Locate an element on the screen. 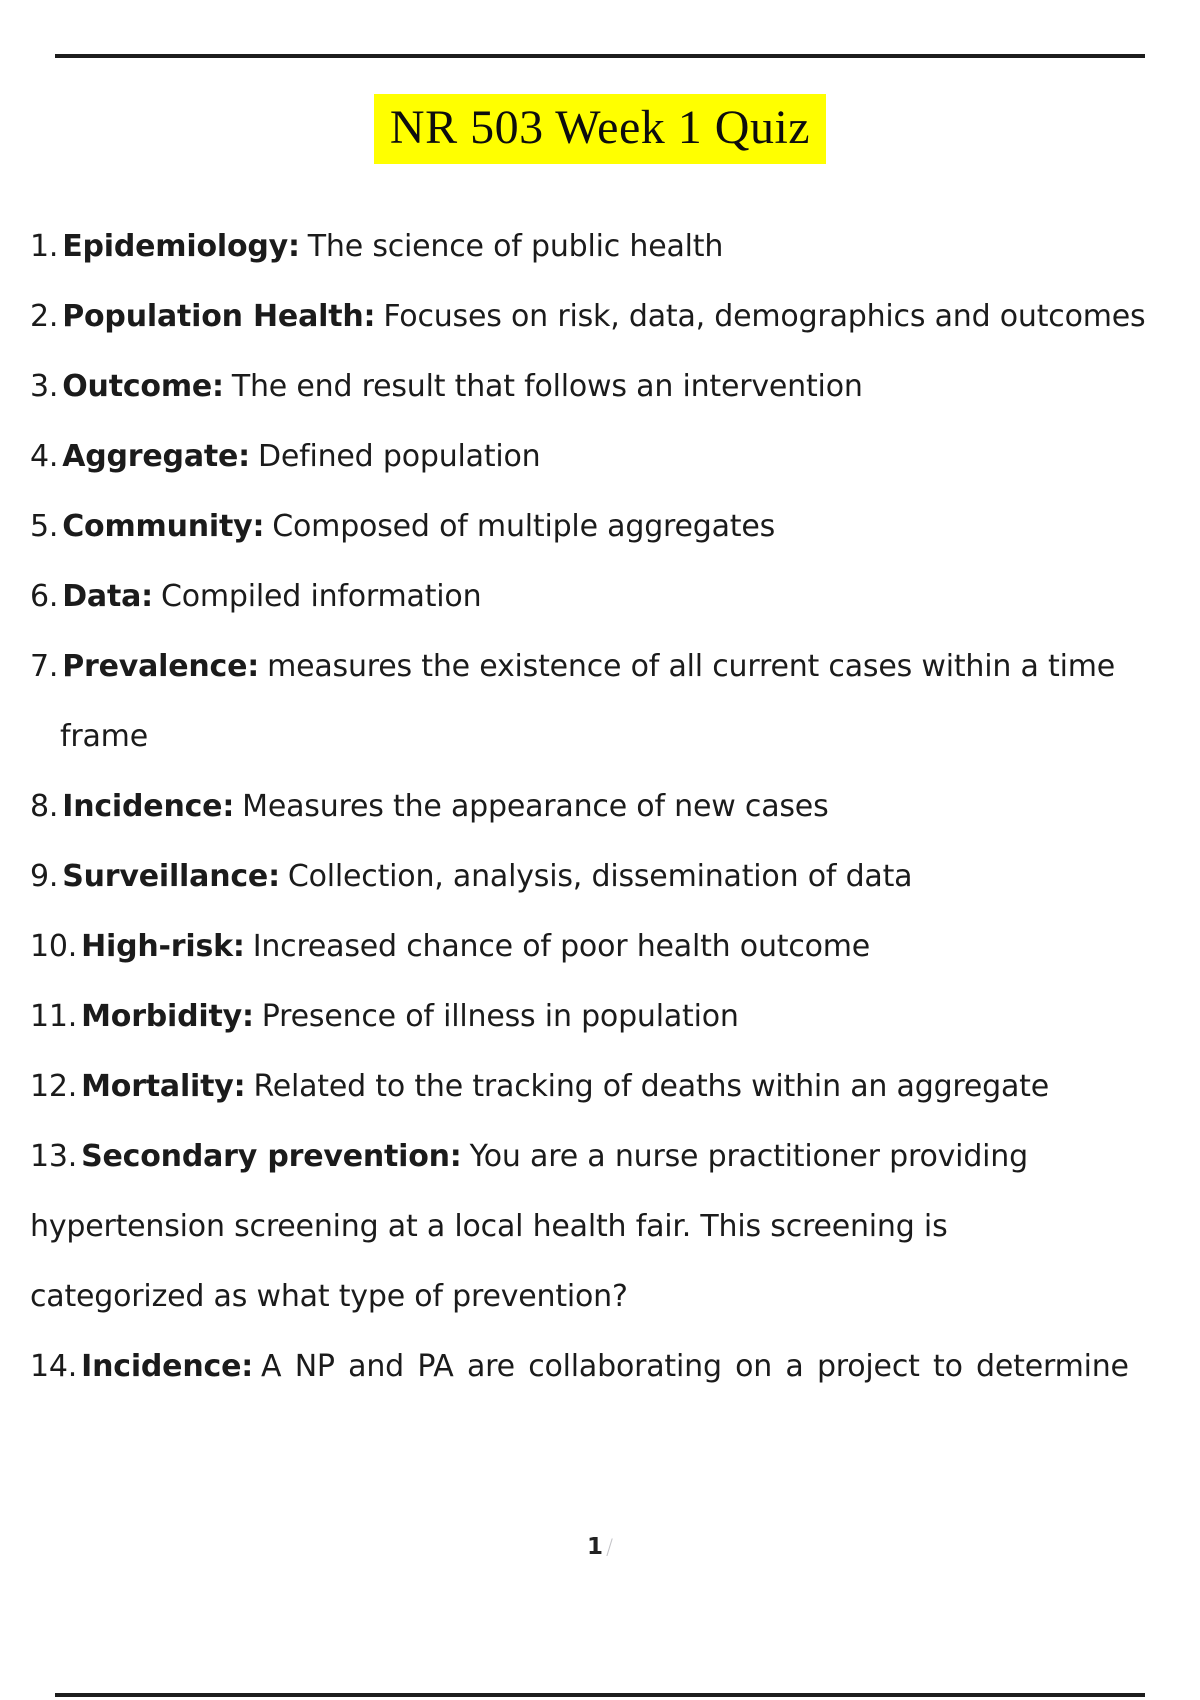 The height and width of the screenshot is (1700, 1200). item-term: Epidemiology: is located at coordinates (181, 246).